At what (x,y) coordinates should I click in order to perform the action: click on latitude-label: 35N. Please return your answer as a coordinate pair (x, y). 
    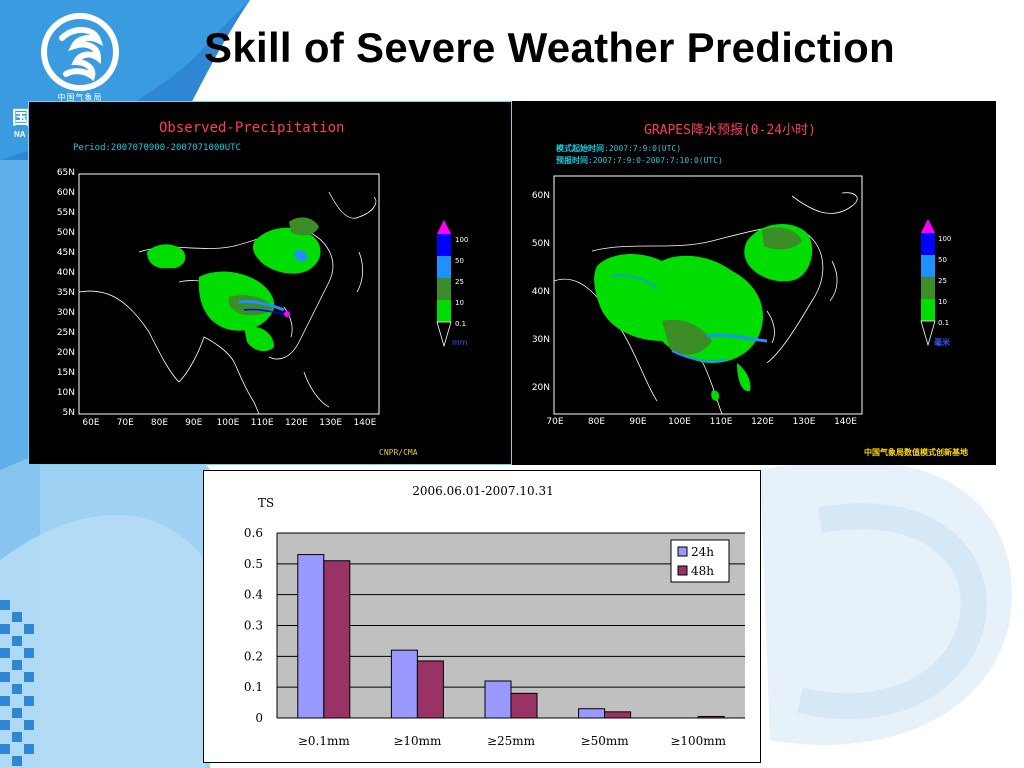
    Looking at the image, I should click on (65, 293).